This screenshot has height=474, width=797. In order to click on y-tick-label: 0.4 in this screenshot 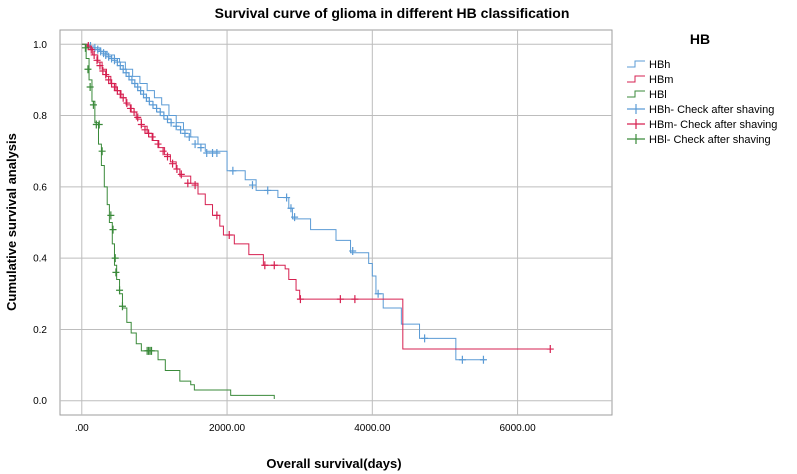, I will do `click(40, 259)`.